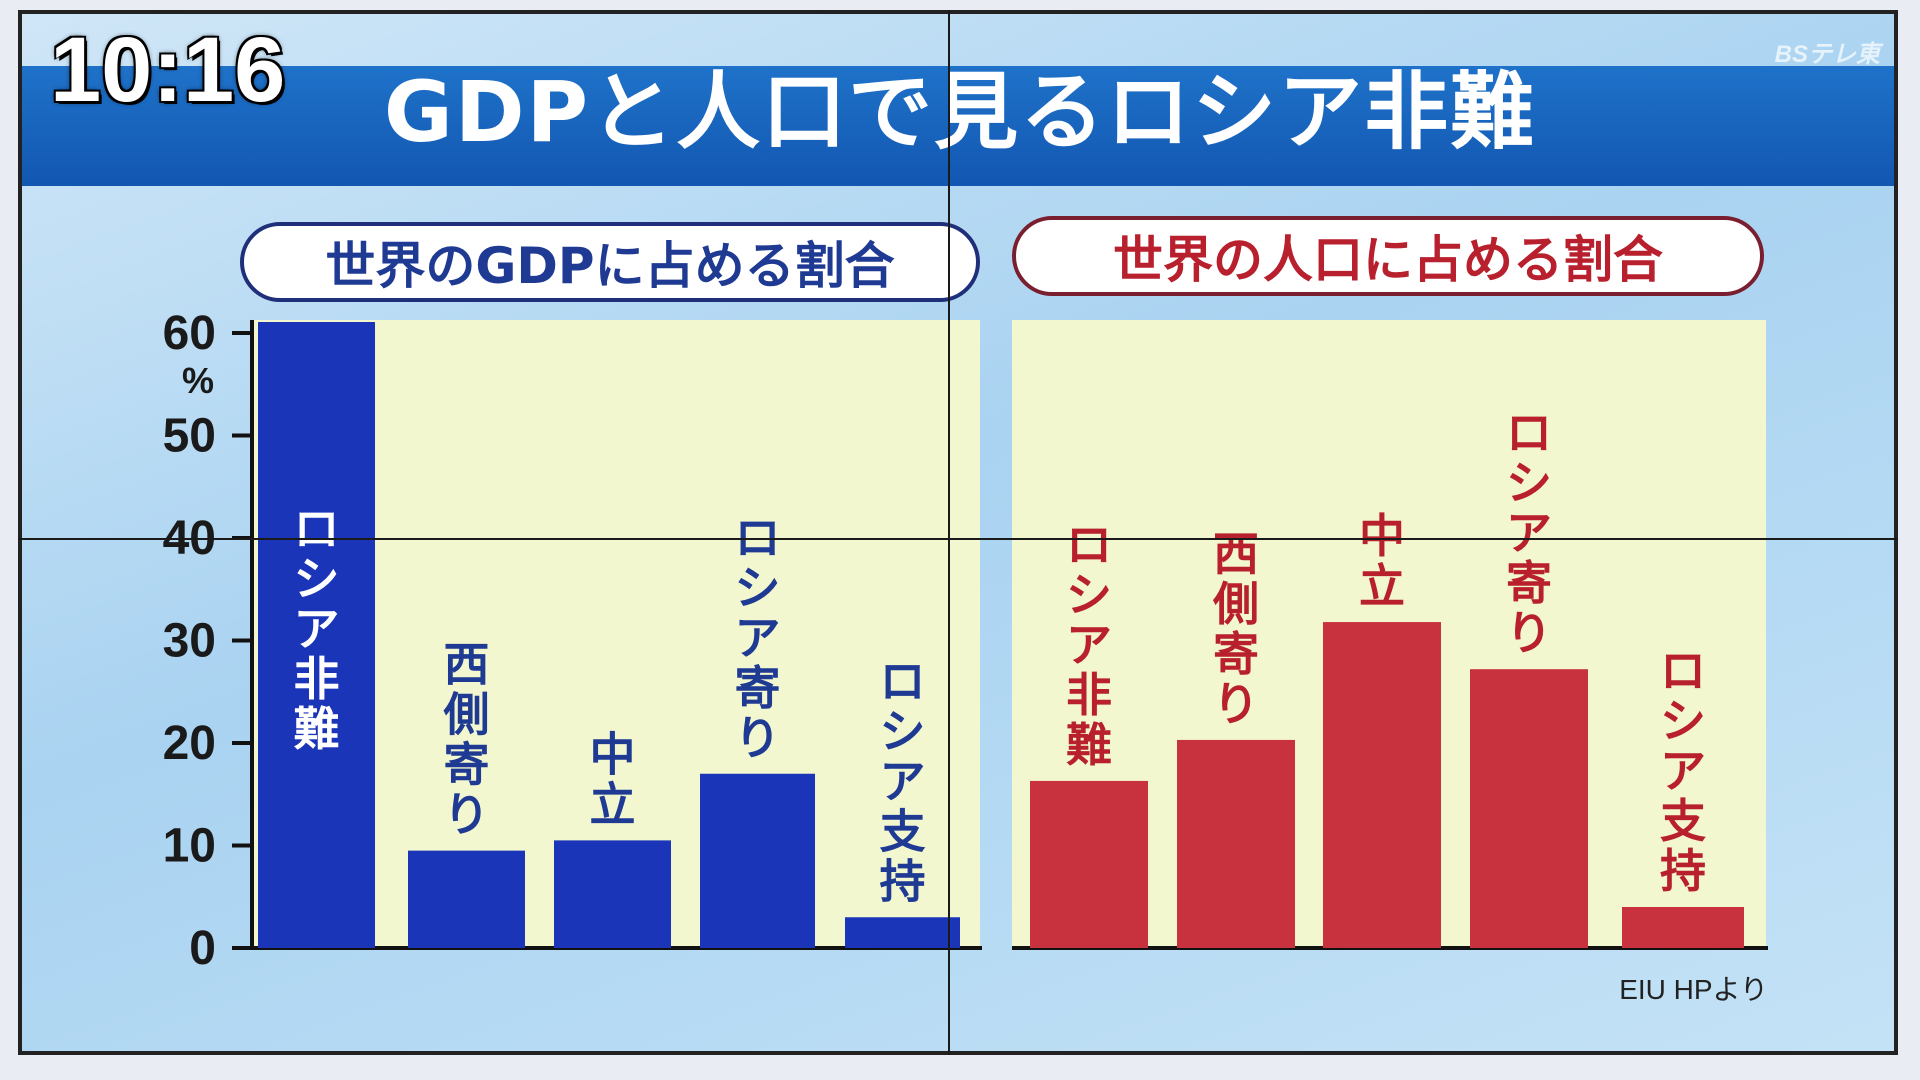  I want to click on pop-bar-label-3: 中立, so click(1382, 561).